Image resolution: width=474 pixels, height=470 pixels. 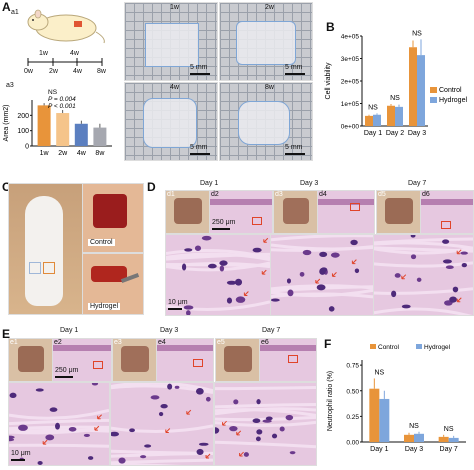 I want to click on f-ytick-label-0: 0.00, so click(x=352, y=443).